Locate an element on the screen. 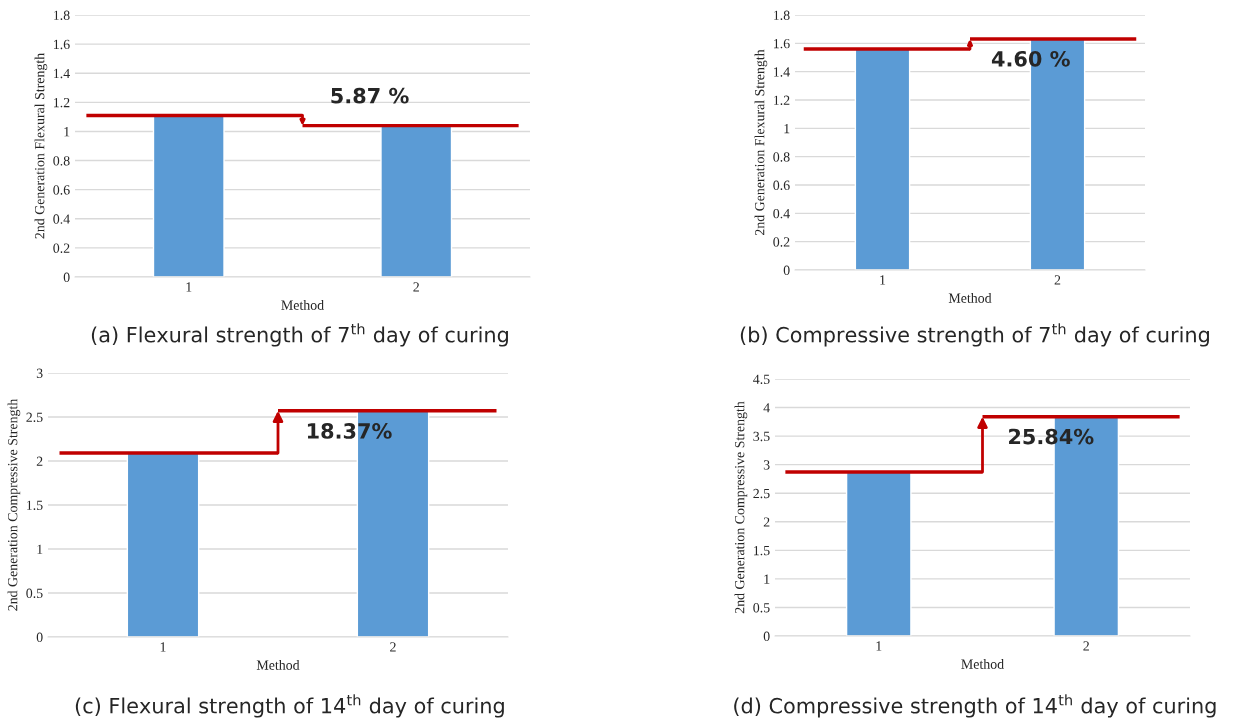 The image size is (1234, 720). text: (d) Compressive strength of 14$^{th}$ day of curing is located at coordinates (975, 706).